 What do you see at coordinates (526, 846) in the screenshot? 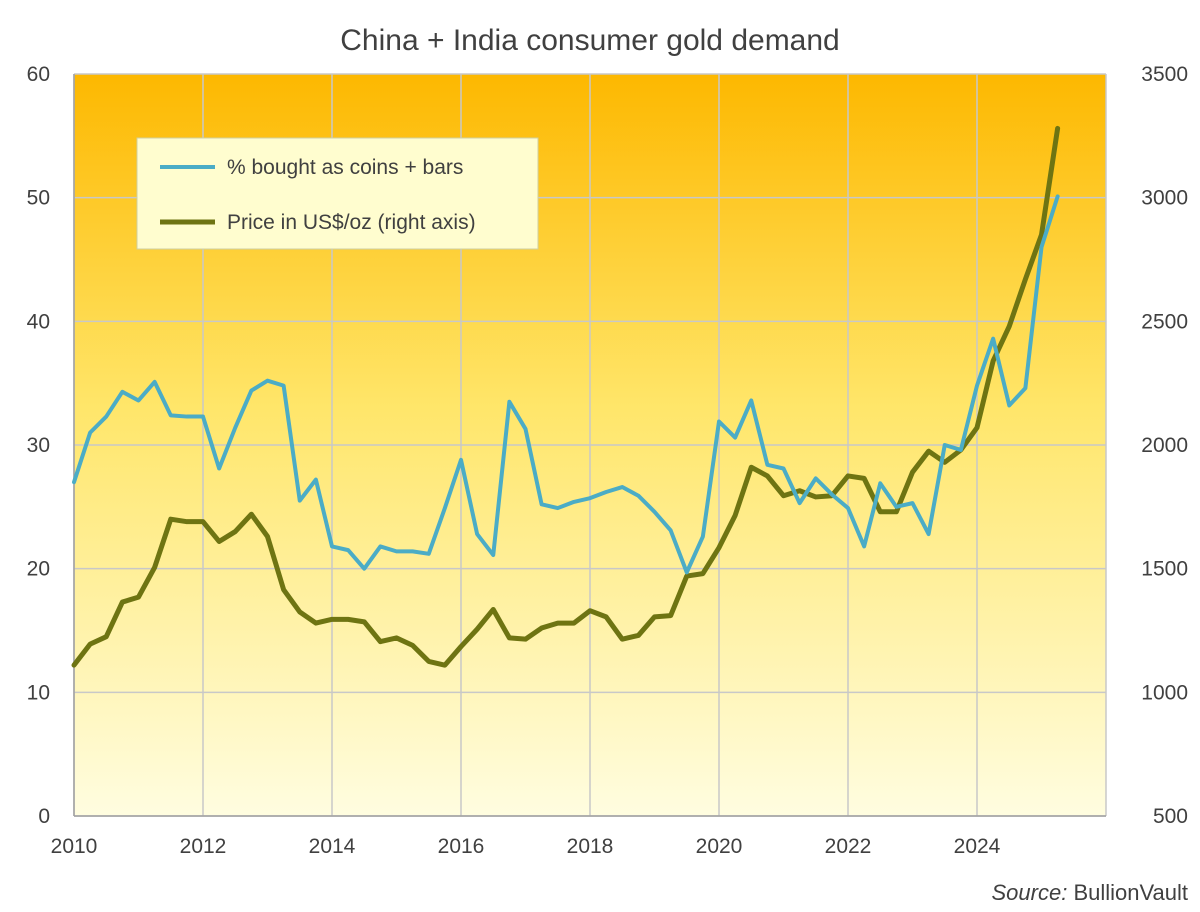
I see `x-axis: 2010 2012 2014 2016 2018 2020 2022 2024` at bounding box center [526, 846].